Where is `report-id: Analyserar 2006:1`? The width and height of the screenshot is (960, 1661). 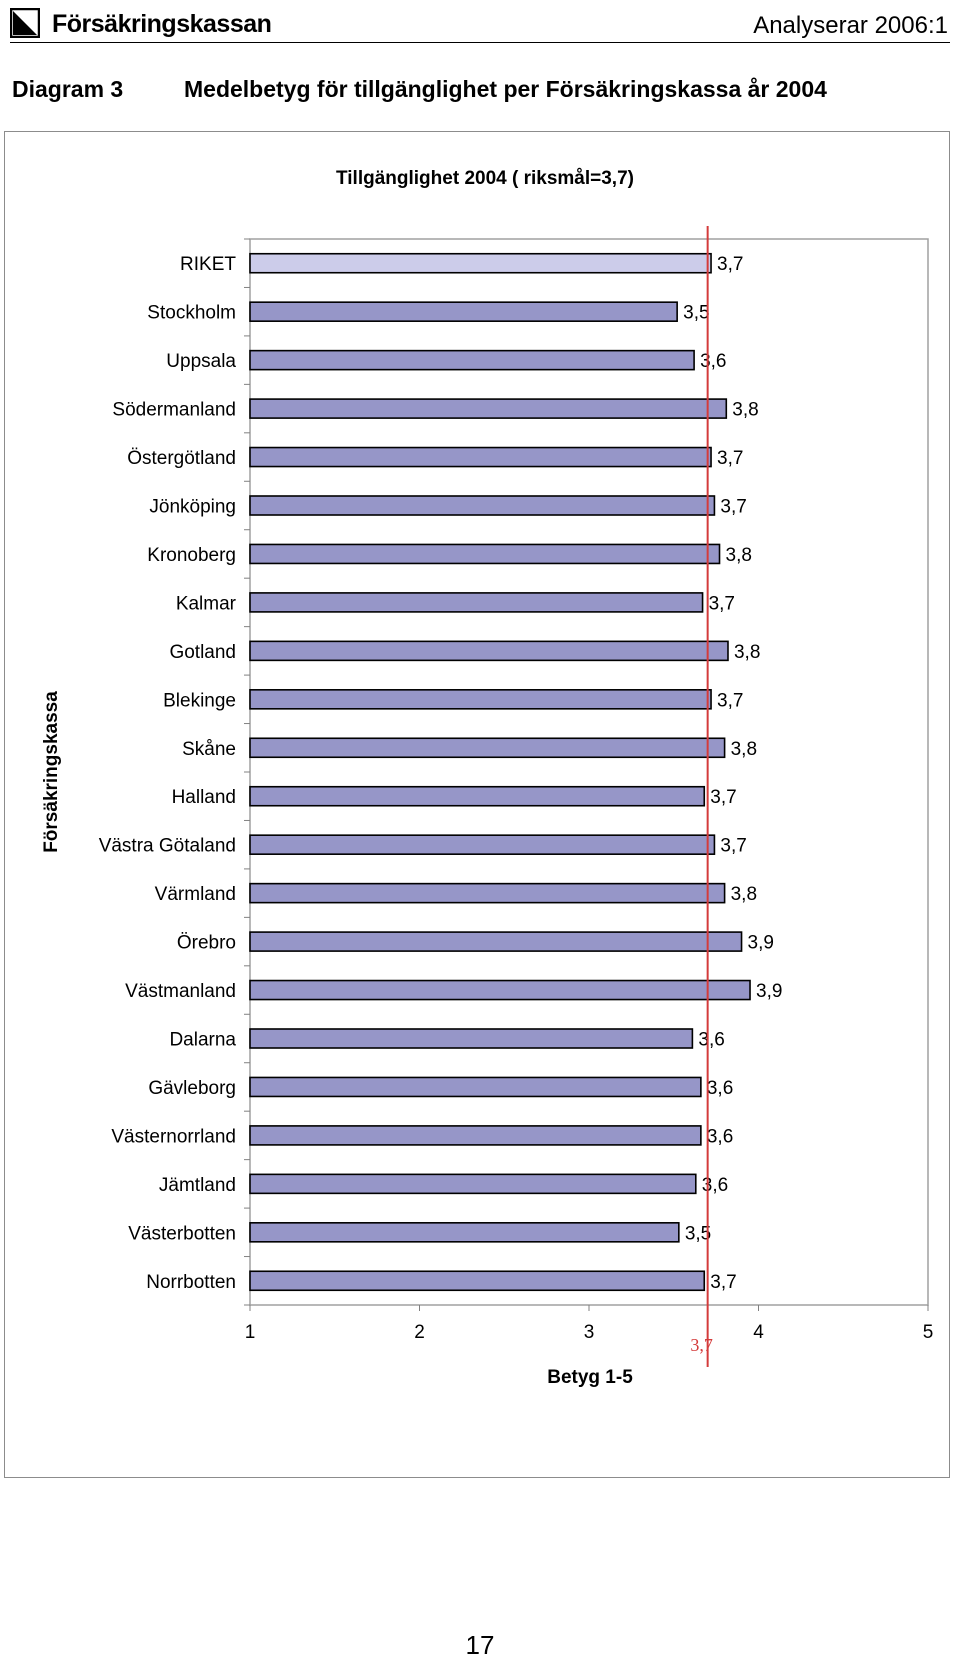 report-id: Analyserar 2006:1 is located at coordinates (850, 25).